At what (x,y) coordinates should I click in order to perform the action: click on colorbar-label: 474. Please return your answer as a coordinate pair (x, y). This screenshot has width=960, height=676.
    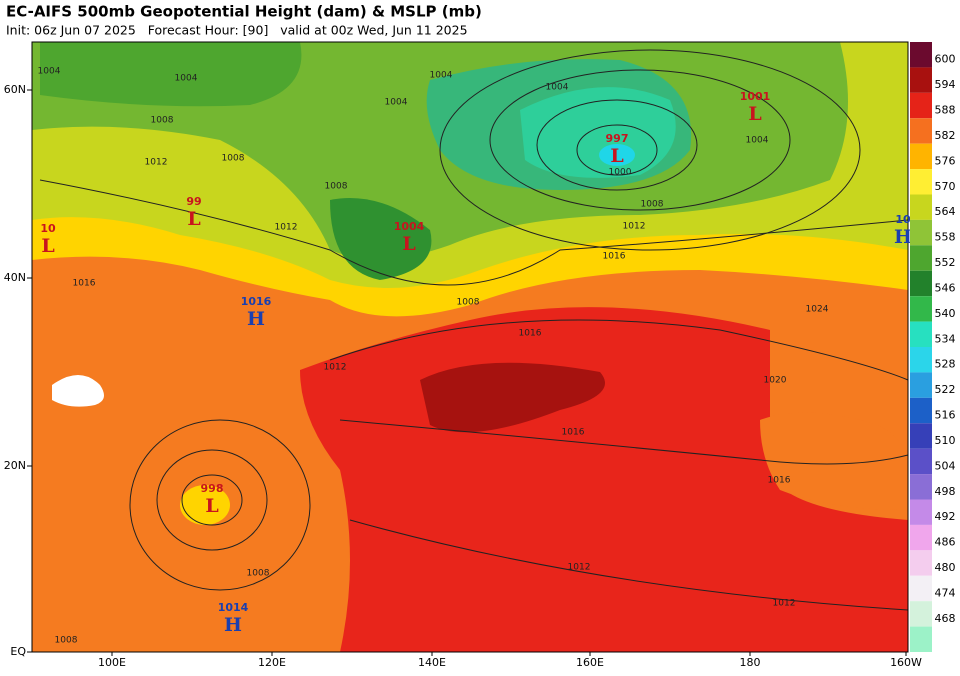
    Looking at the image, I should click on (945, 592).